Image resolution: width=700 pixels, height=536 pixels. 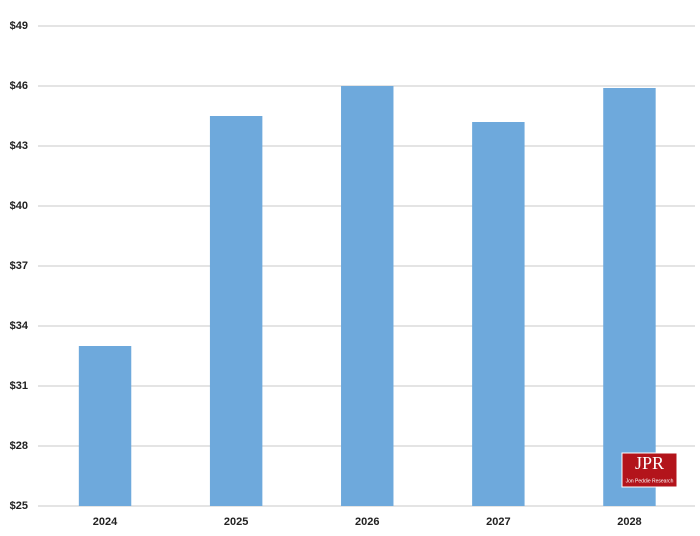 I want to click on logo-subtitle: Jon Peddie Research, so click(x=650, y=481).